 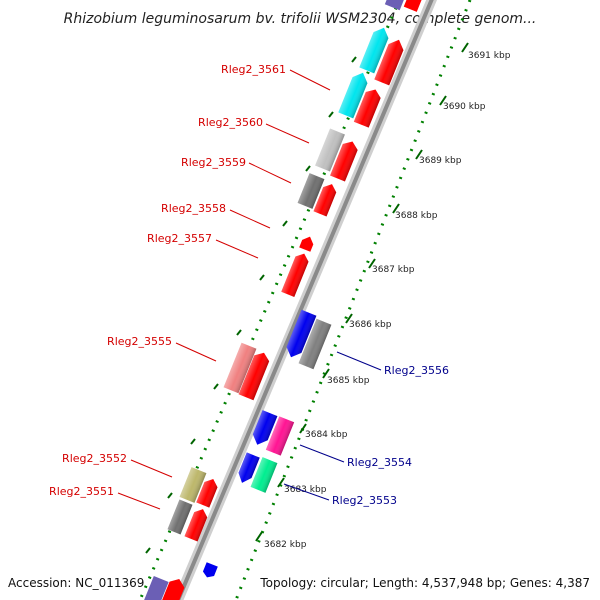 I want to click on tick-label: 3688 kbp, so click(x=416, y=216).